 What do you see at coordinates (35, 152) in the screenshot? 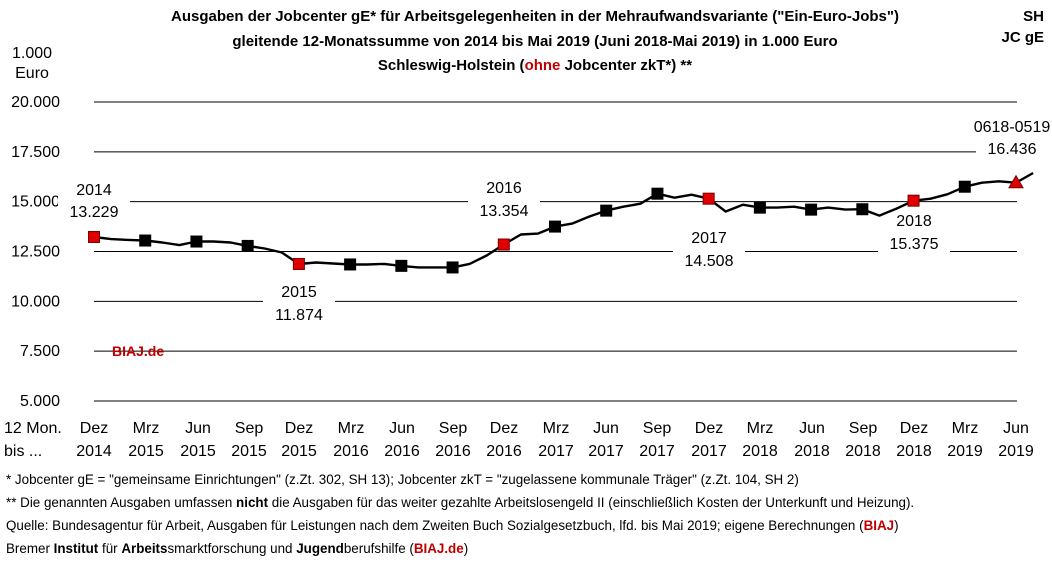
I see `y-tick-label: 17.500` at bounding box center [35, 152].